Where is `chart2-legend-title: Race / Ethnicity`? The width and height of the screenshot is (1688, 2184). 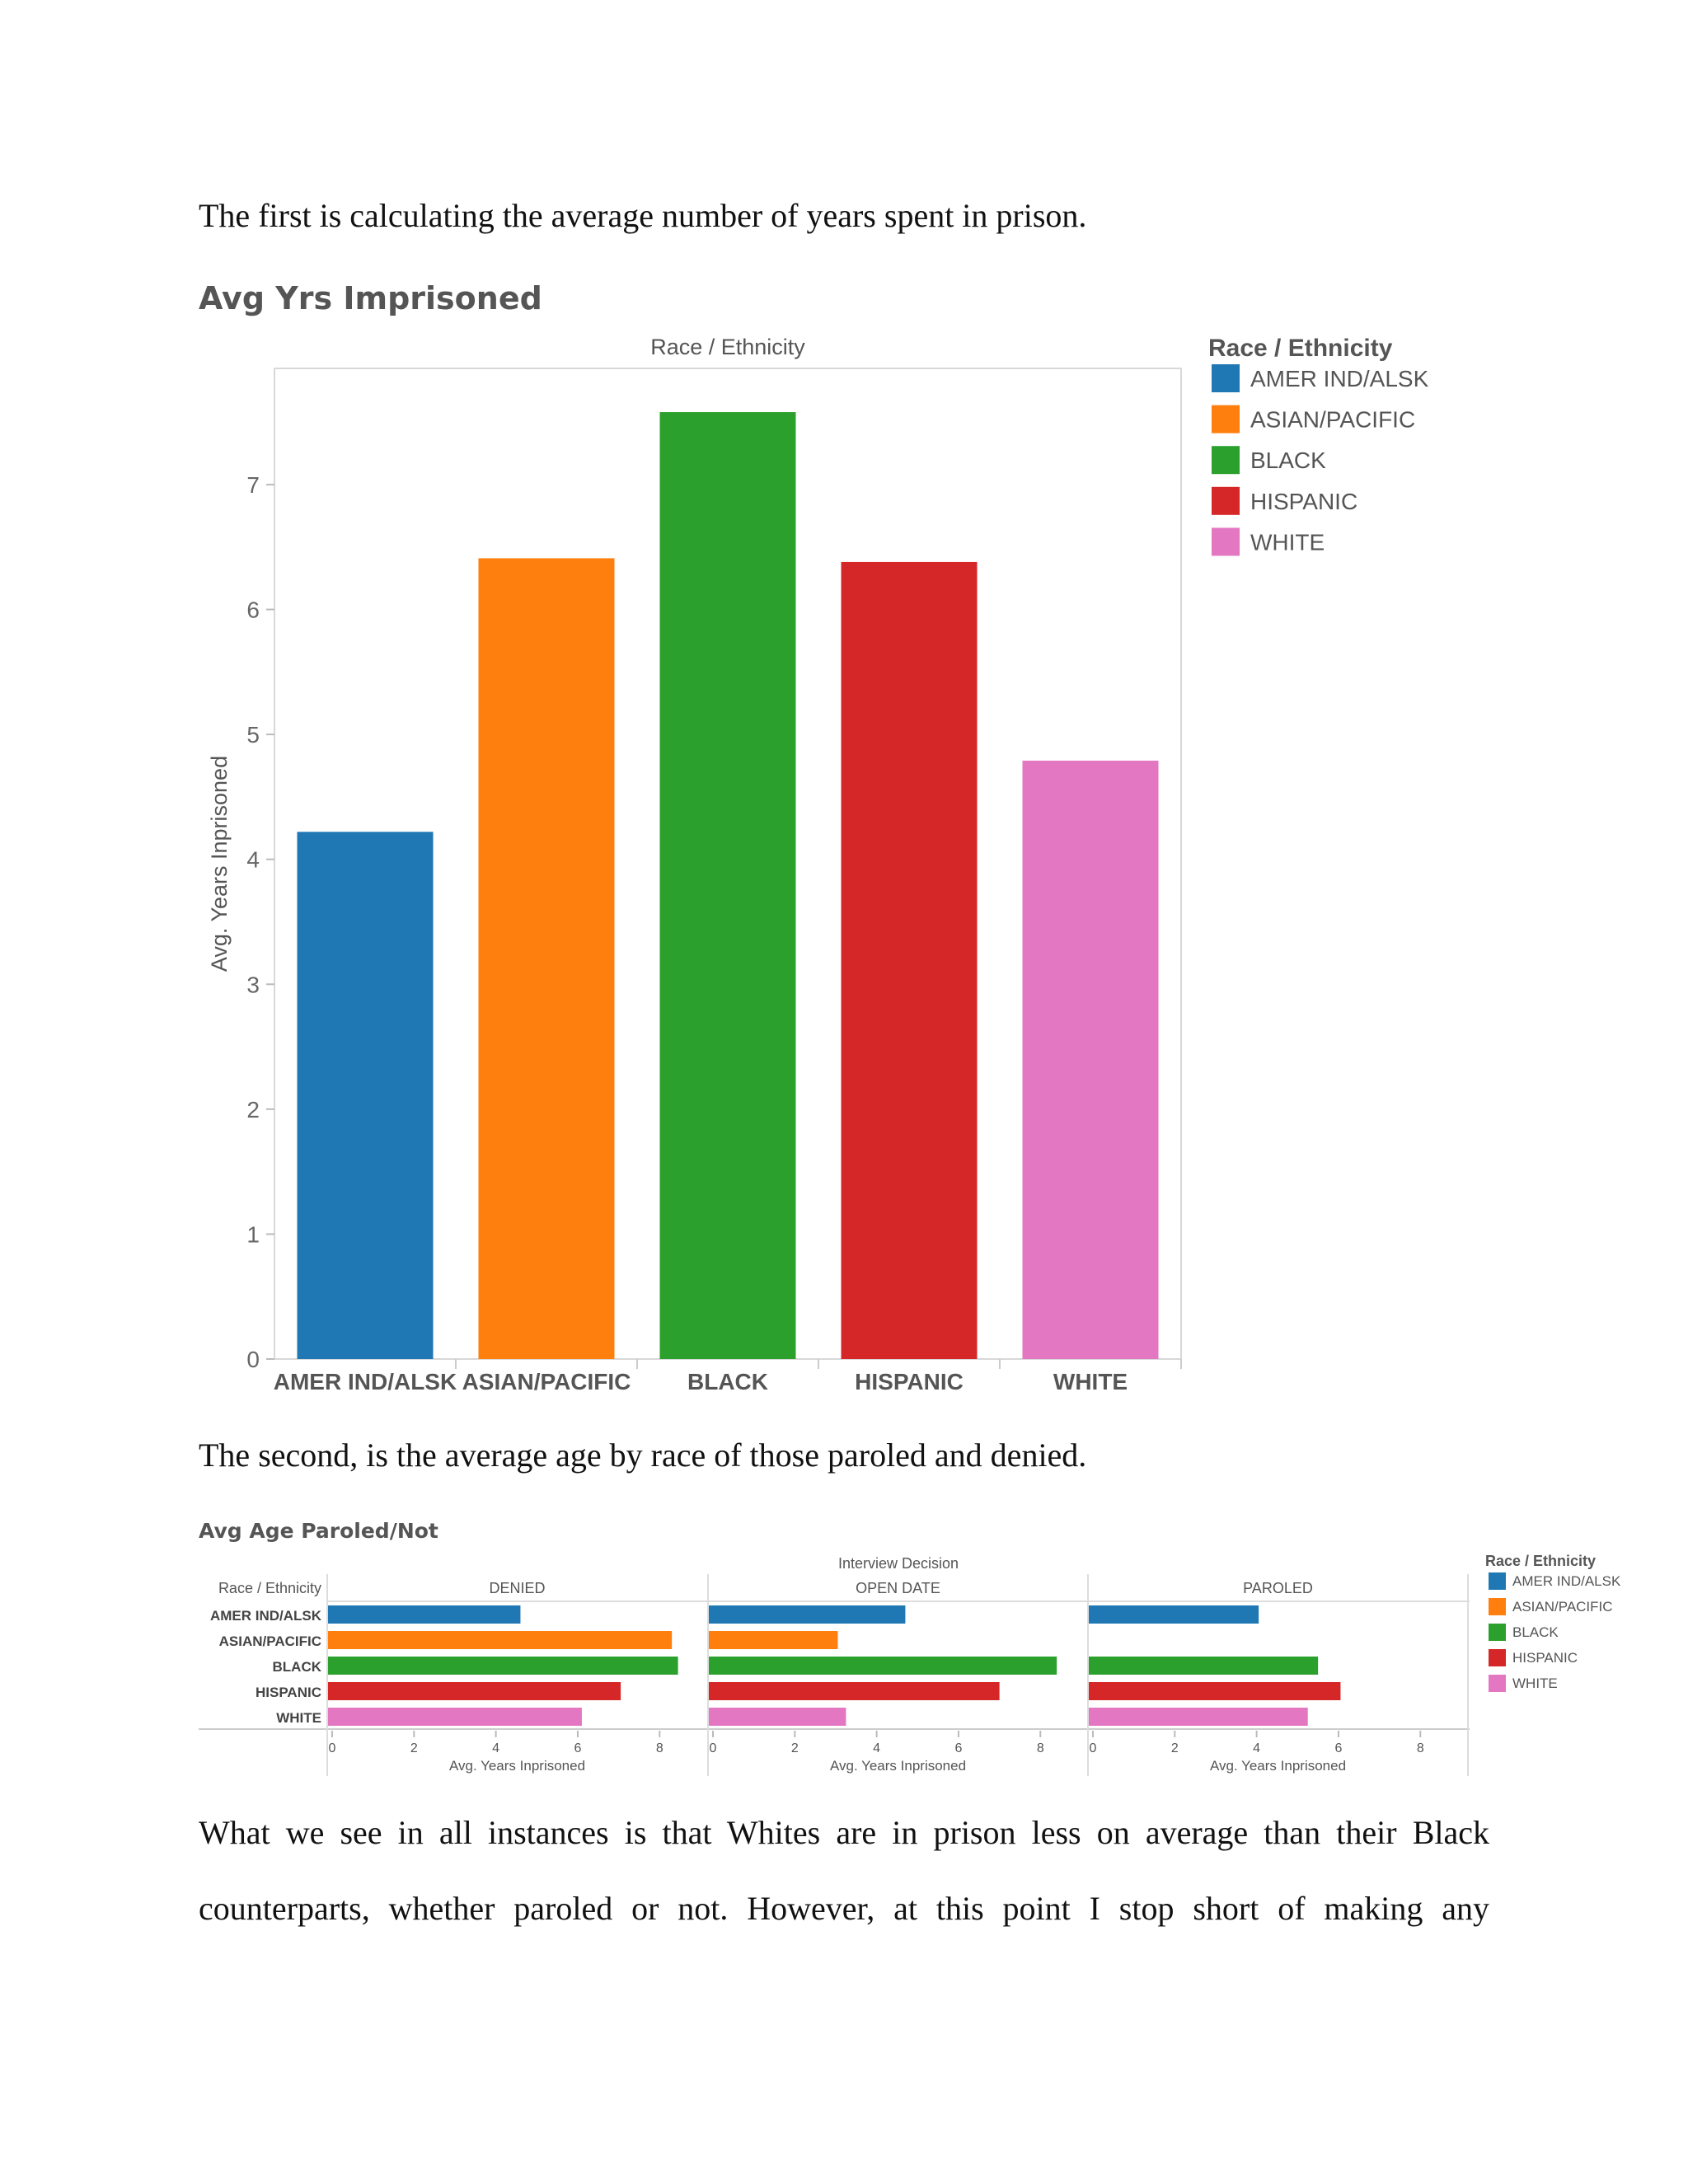 chart2-legend-title: Race / Ethnicity is located at coordinates (1540, 1561).